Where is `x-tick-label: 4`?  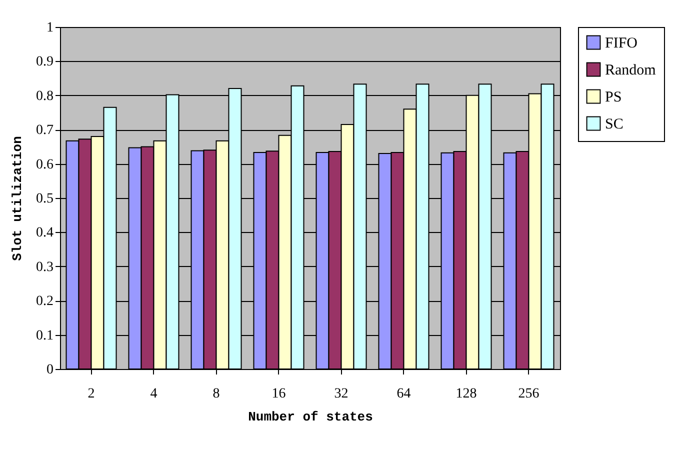 x-tick-label: 4 is located at coordinates (154, 394).